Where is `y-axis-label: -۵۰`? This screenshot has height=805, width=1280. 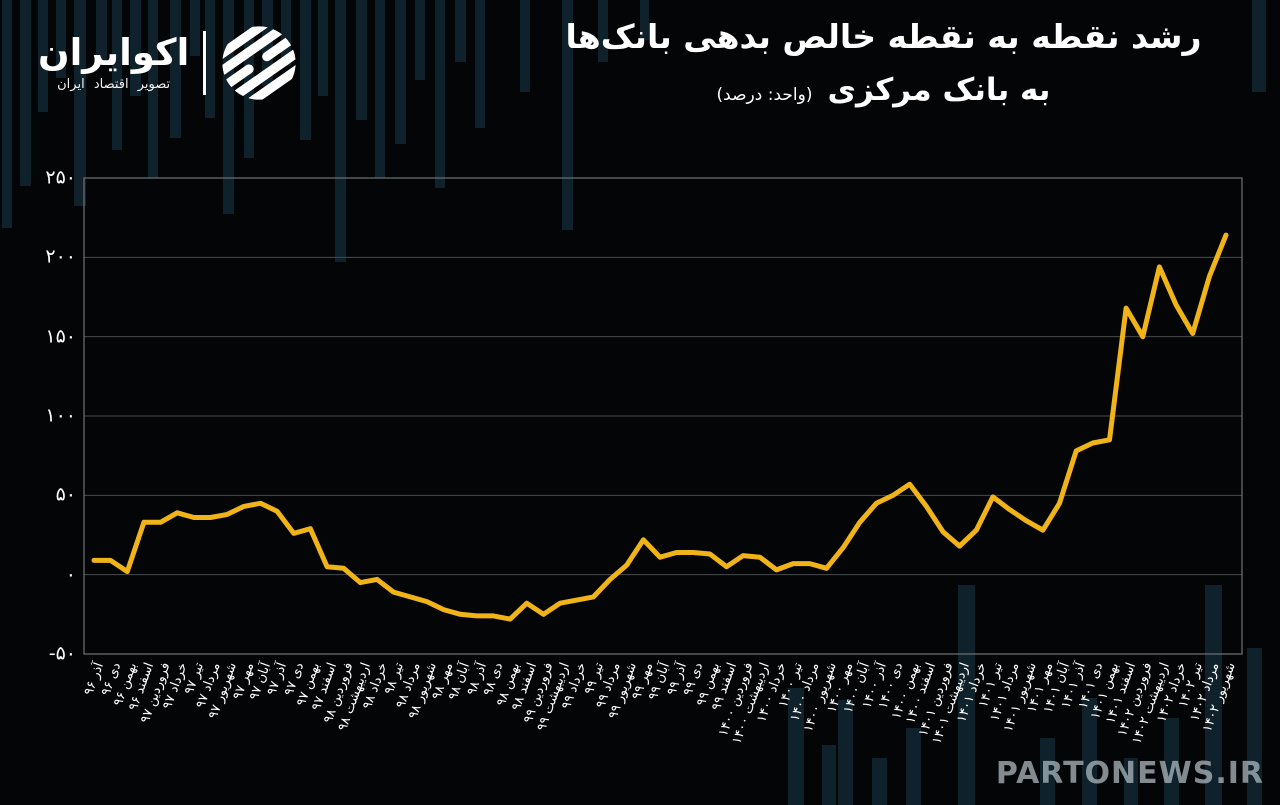
y-axis-label: -۵۰ is located at coordinates (62, 653).